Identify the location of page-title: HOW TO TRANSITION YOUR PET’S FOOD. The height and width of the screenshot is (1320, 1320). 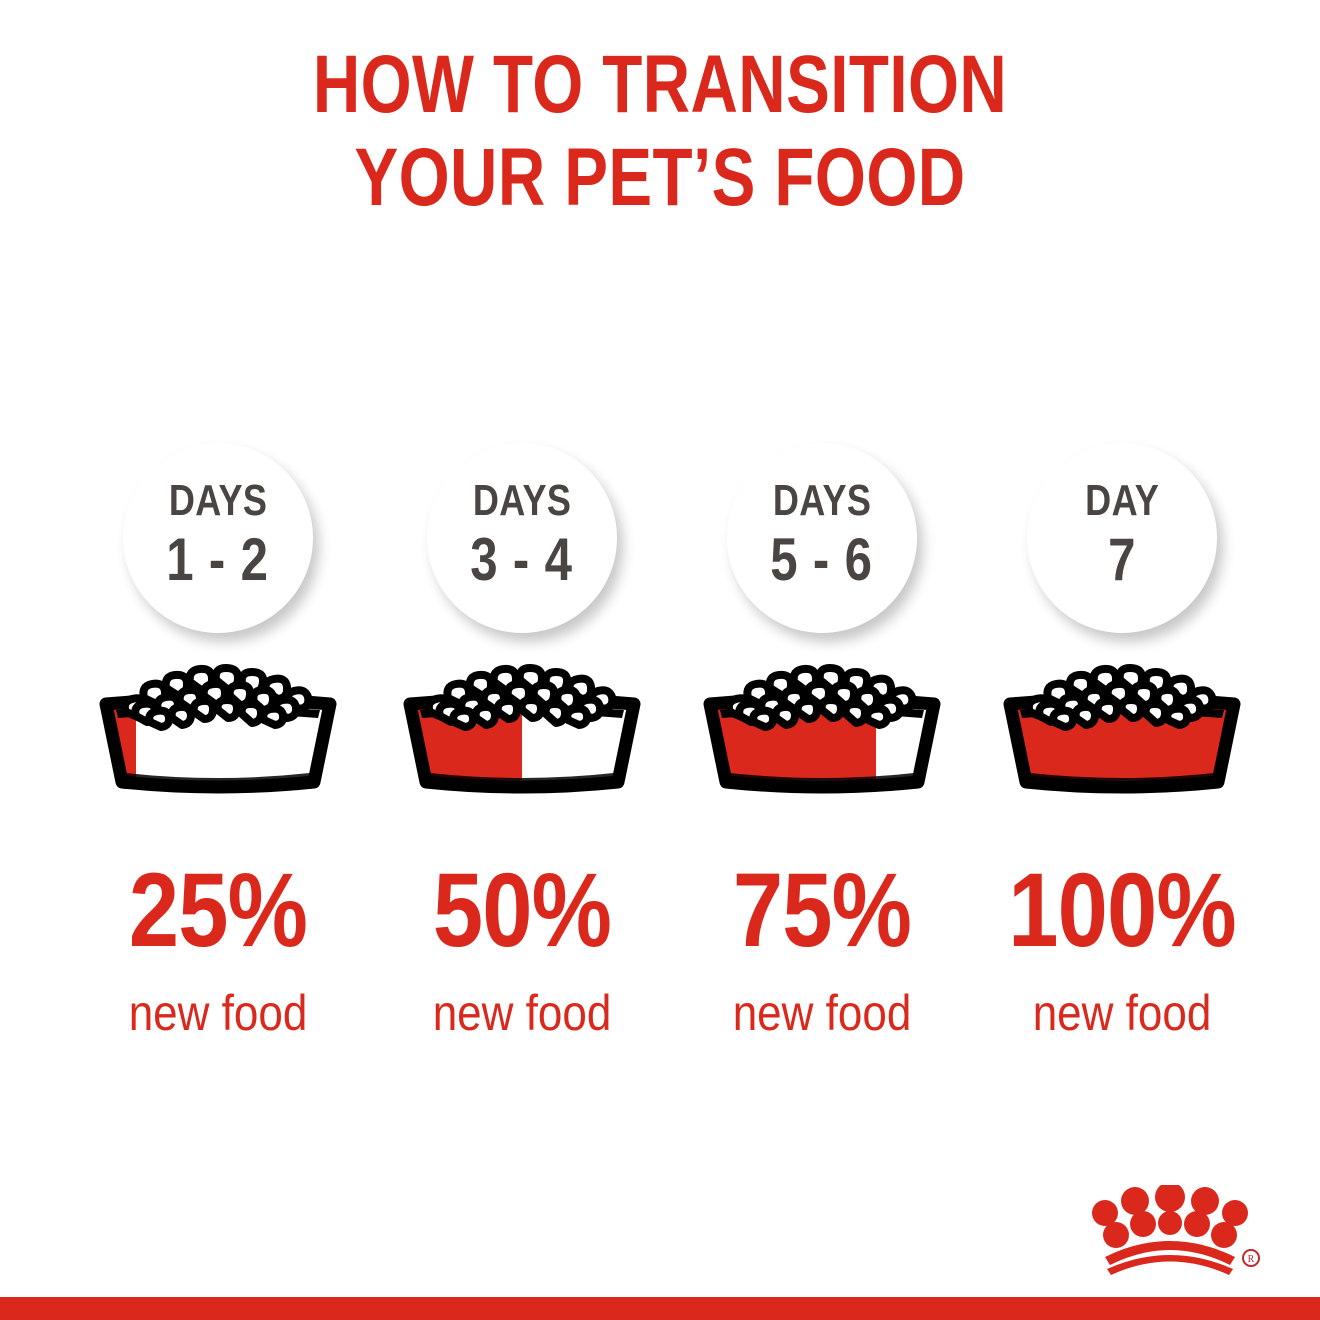
(660, 131).